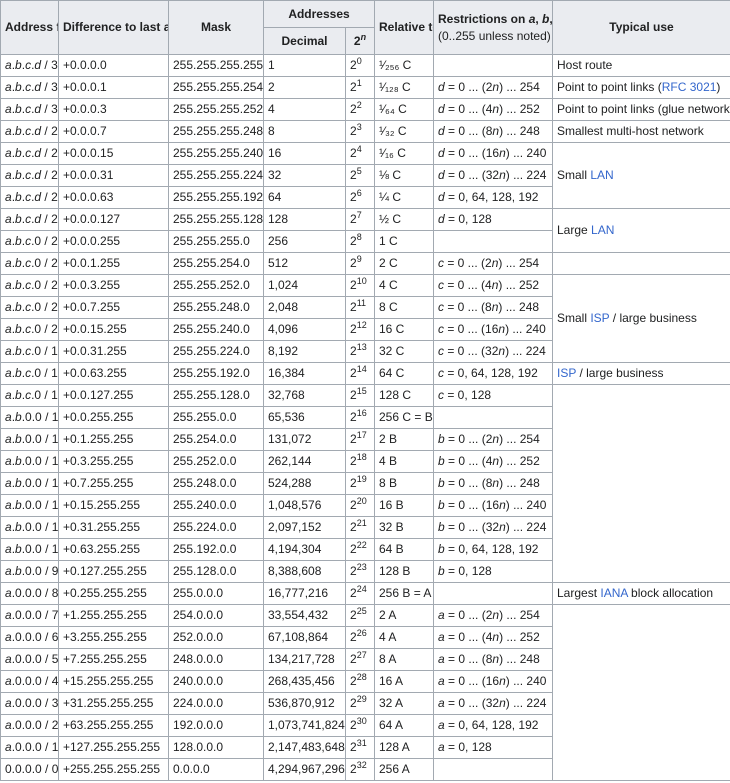 This screenshot has width=730, height=783. I want to click on relative-cell: ½ C, so click(404, 219).